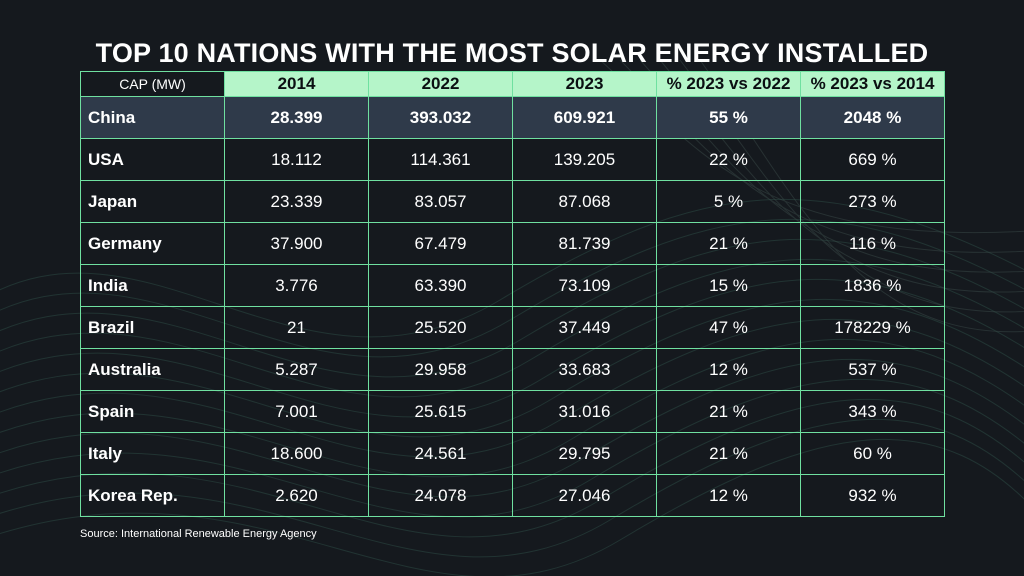 The height and width of the screenshot is (576, 1024). What do you see at coordinates (872, 84) in the screenshot?
I see `column-header-pct-2023-vs-2014: % 2023 vs 2014` at bounding box center [872, 84].